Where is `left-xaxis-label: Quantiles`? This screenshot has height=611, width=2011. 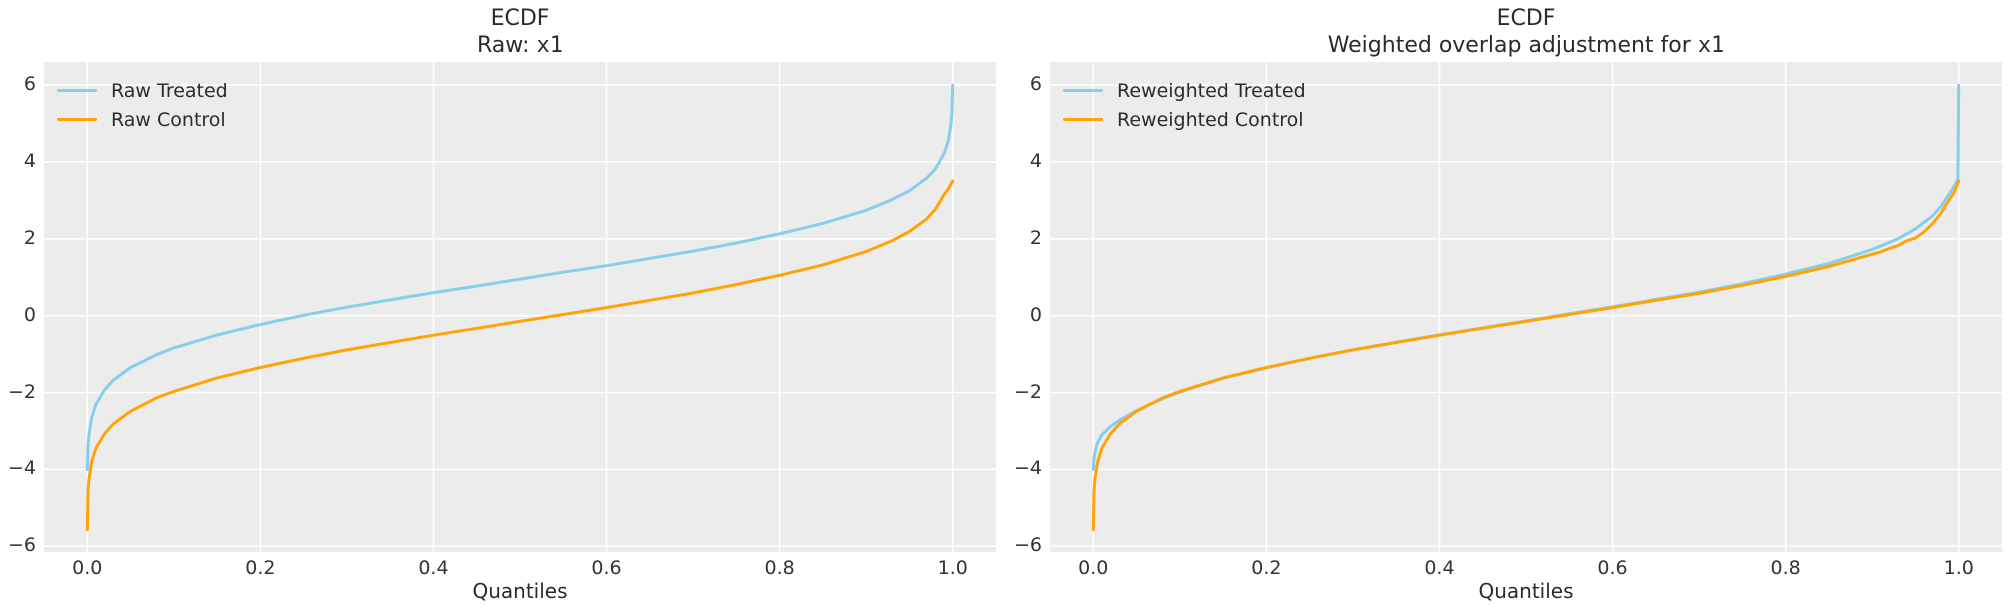 left-xaxis-label: Quantiles is located at coordinates (520, 591).